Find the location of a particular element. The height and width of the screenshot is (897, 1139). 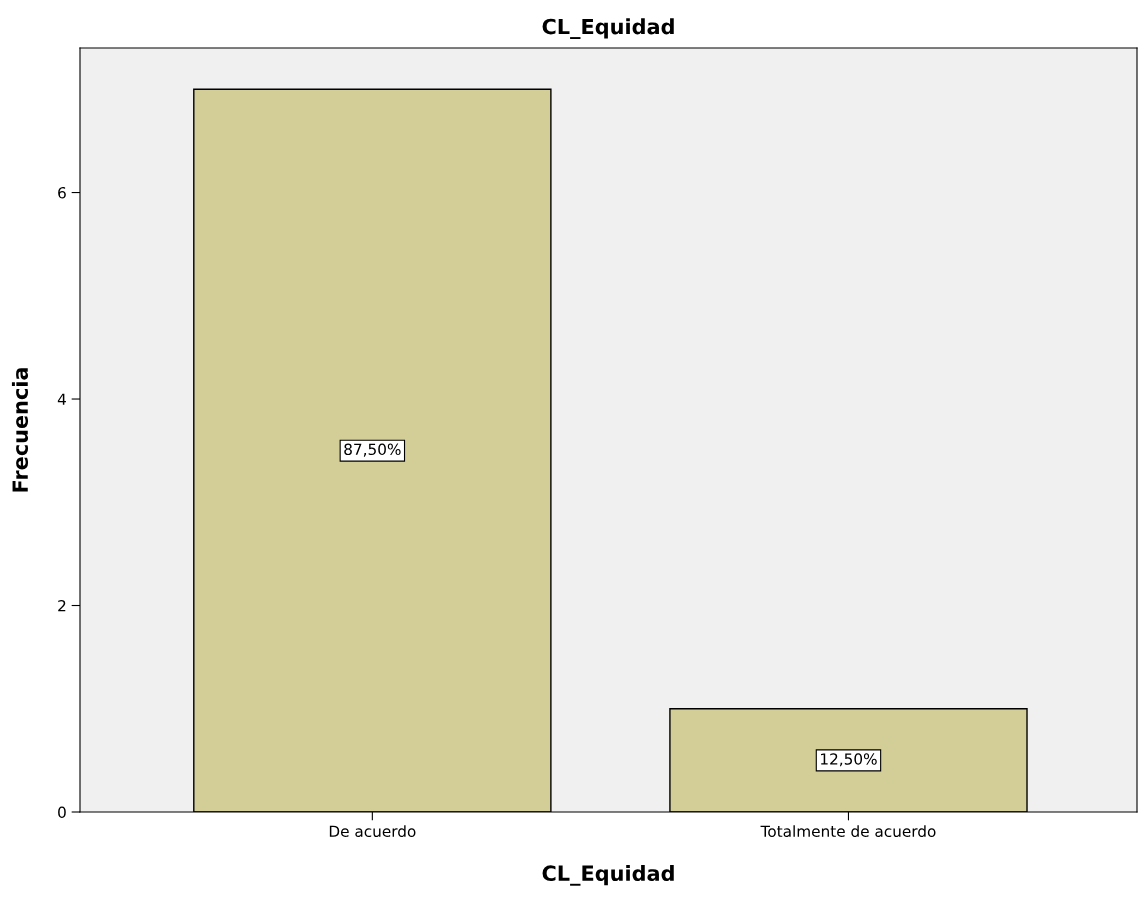

y-tick-label: 4 is located at coordinates (61, 399).